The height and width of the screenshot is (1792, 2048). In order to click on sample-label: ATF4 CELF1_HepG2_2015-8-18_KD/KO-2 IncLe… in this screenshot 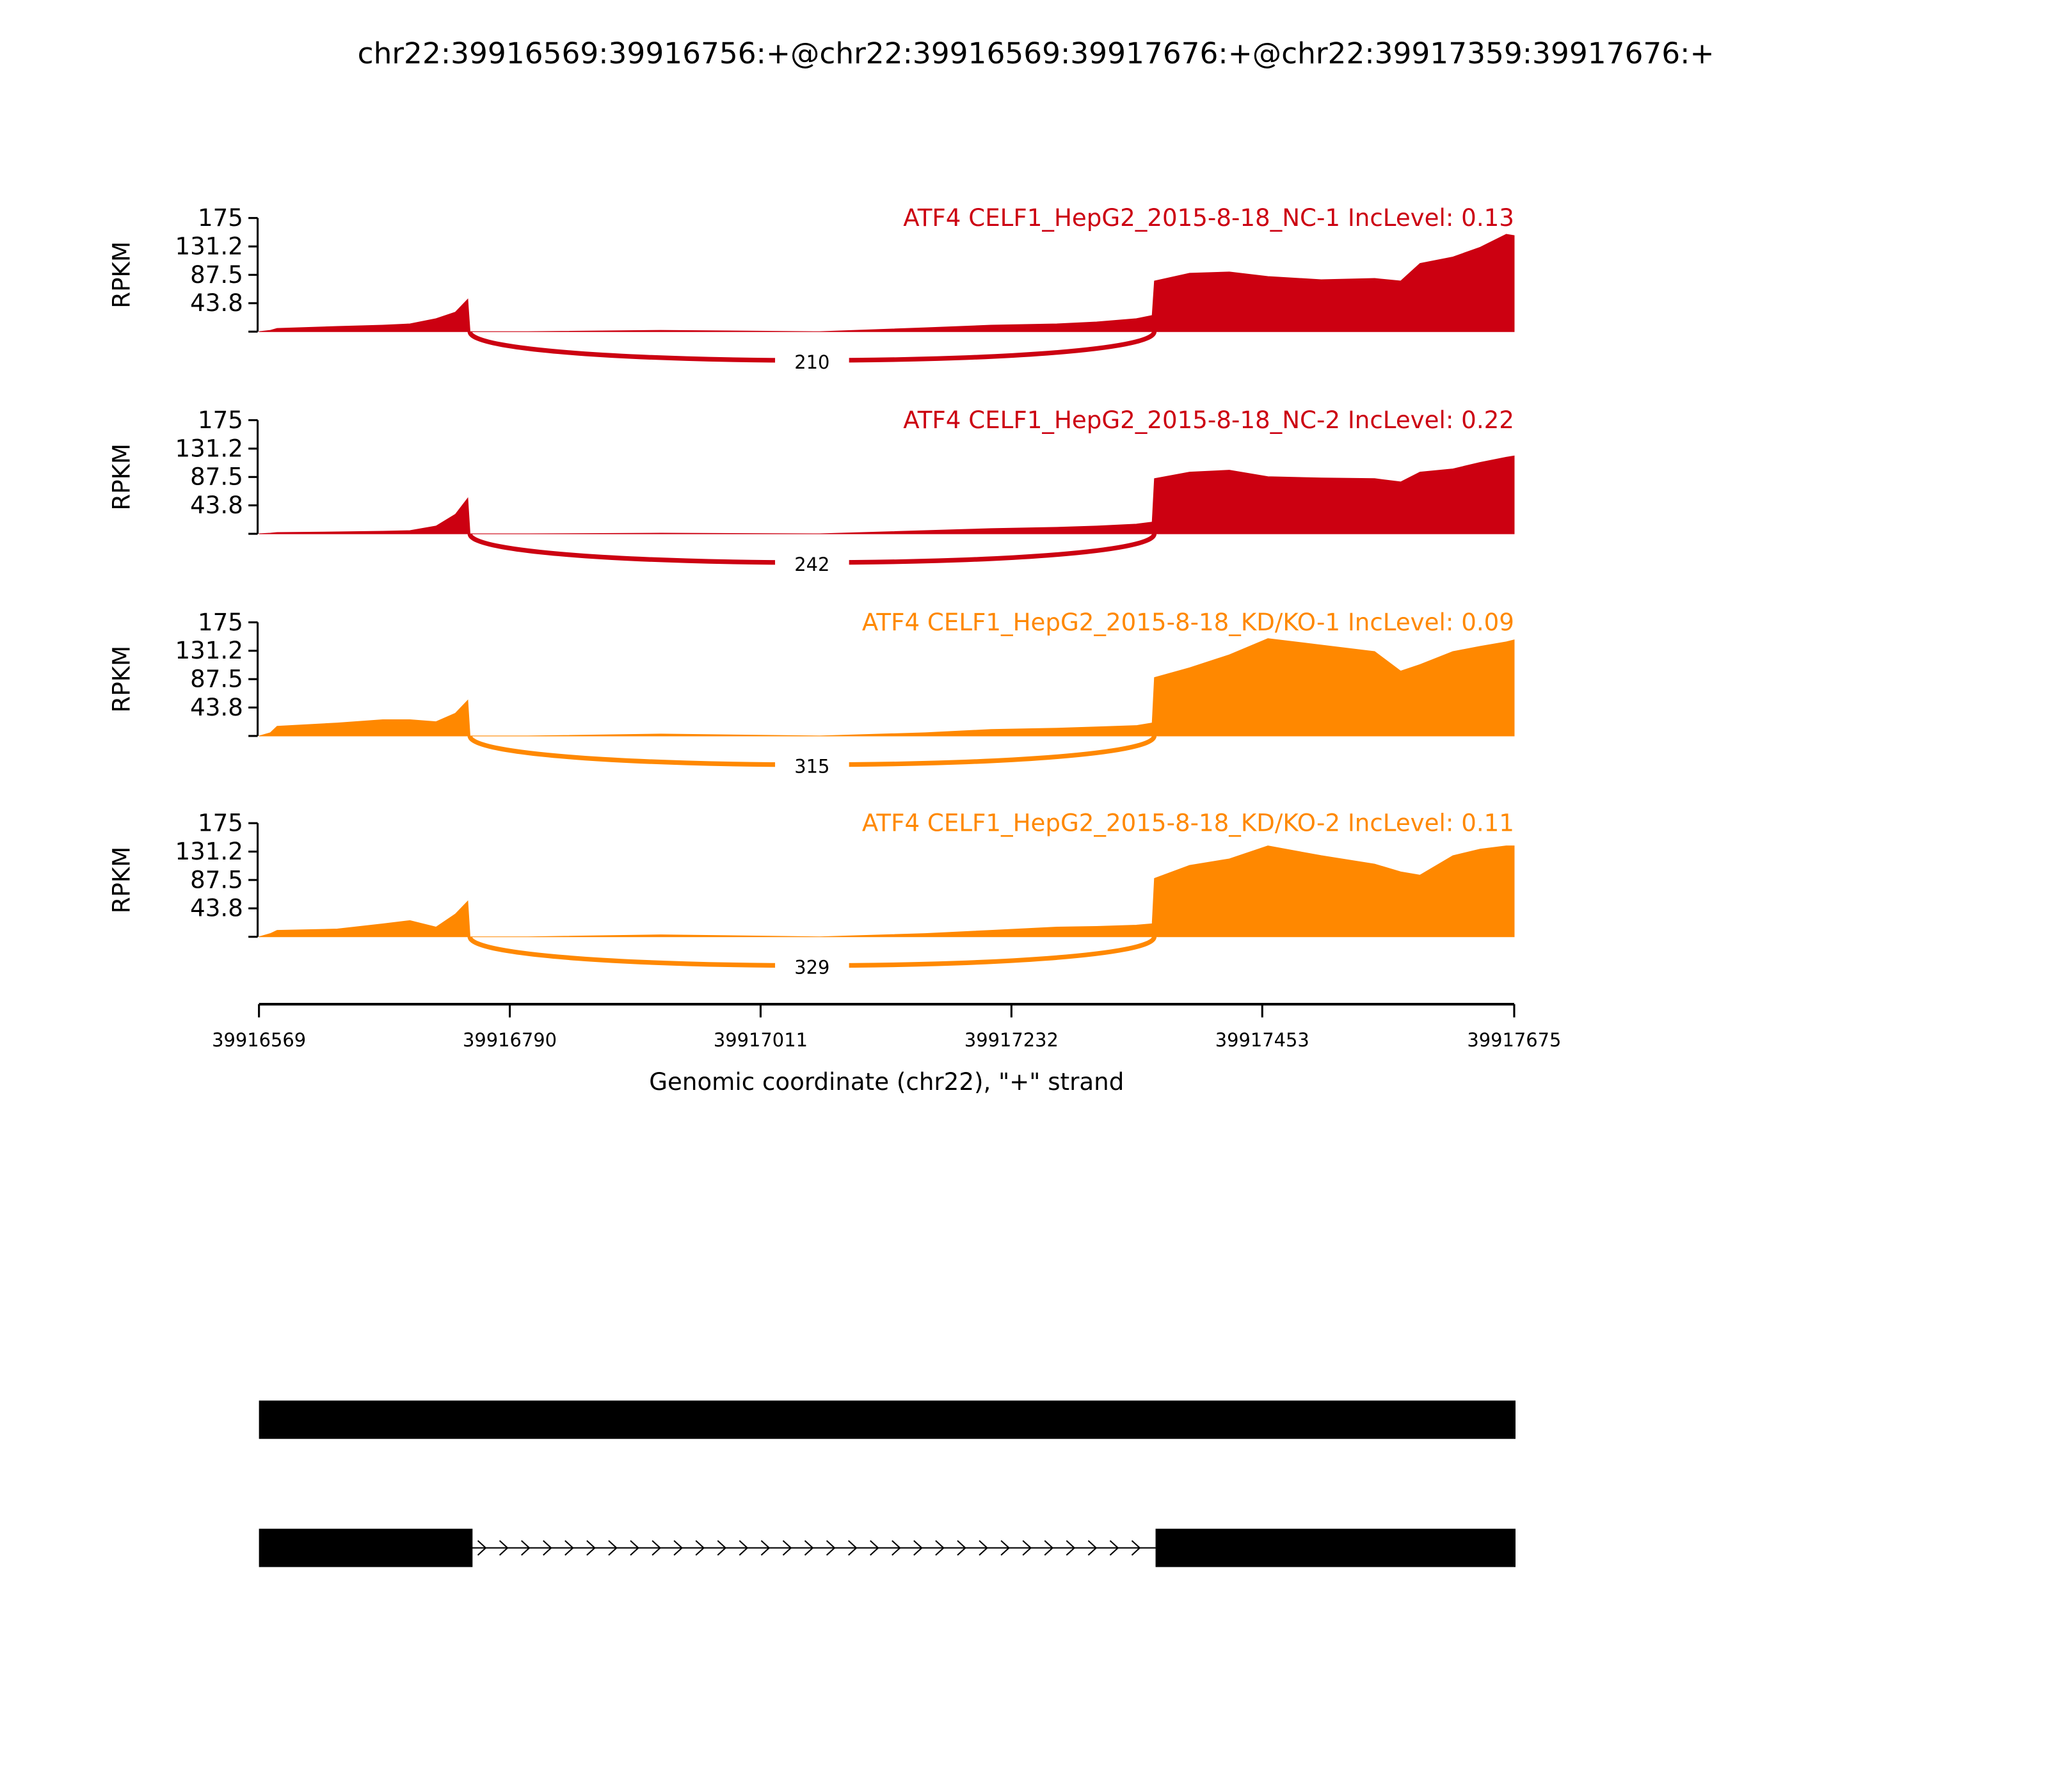, I will do `click(1188, 823)`.